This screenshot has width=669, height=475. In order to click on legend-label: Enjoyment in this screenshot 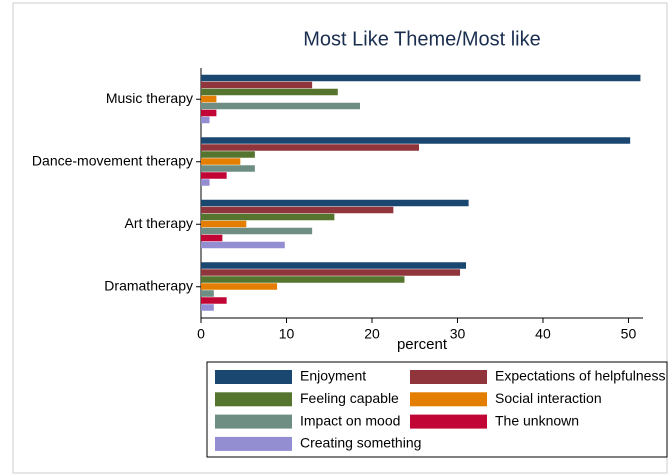, I will do `click(333, 376)`.